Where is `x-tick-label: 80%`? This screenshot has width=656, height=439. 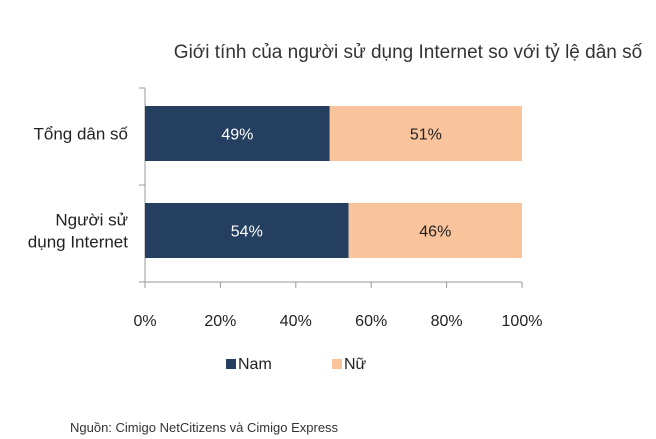 x-tick-label: 80% is located at coordinates (447, 321).